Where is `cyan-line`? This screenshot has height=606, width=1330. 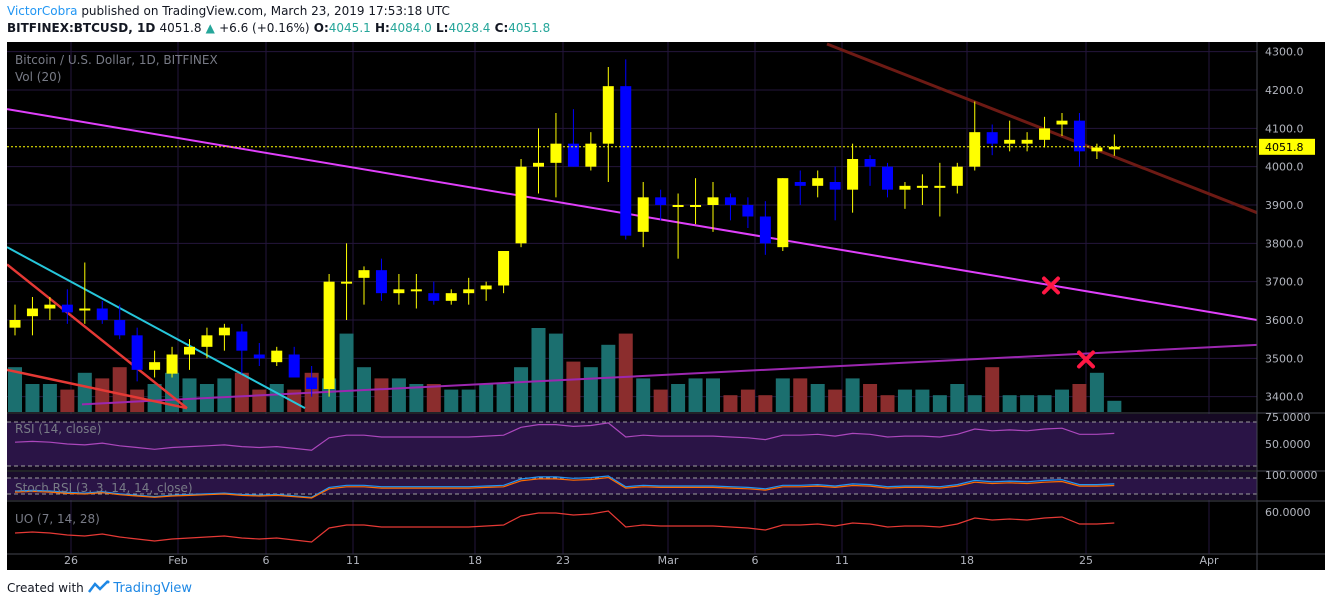 cyan-line is located at coordinates (156, 328).